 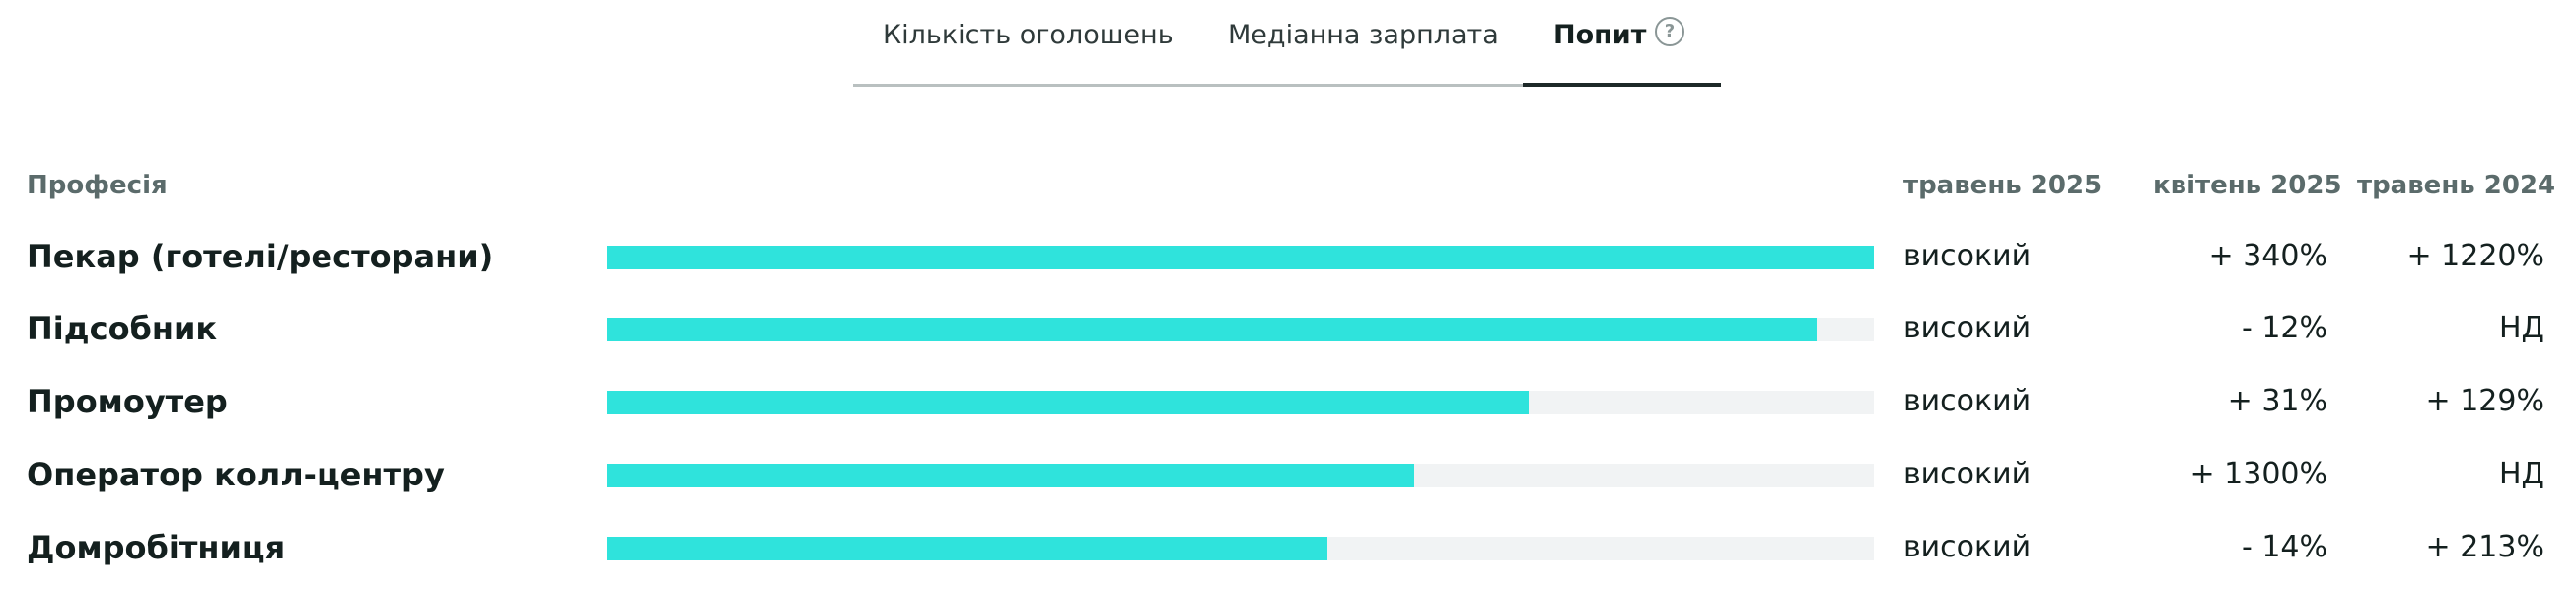 What do you see at coordinates (1028, 35) in the screenshot?
I see `tab-listings-count: Кількість оголошень` at bounding box center [1028, 35].